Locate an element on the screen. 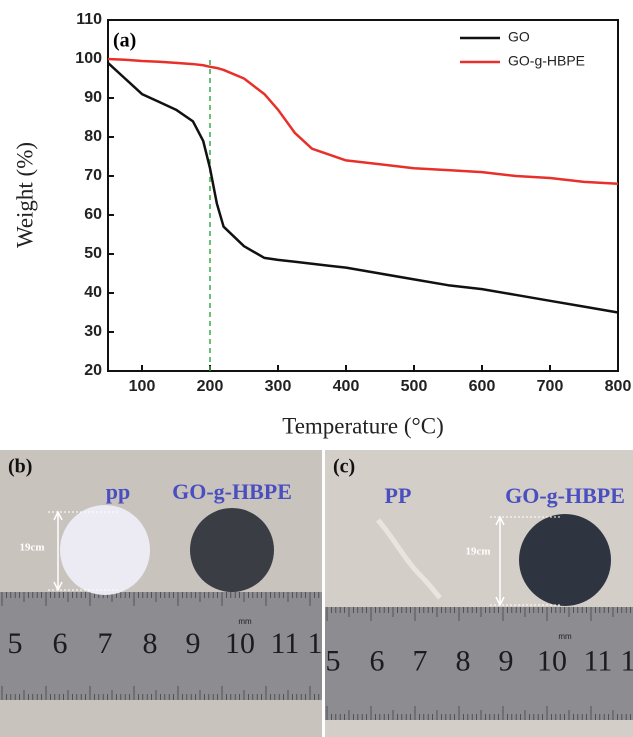  y-axis-label: Weight (%) is located at coordinates (24, 195).